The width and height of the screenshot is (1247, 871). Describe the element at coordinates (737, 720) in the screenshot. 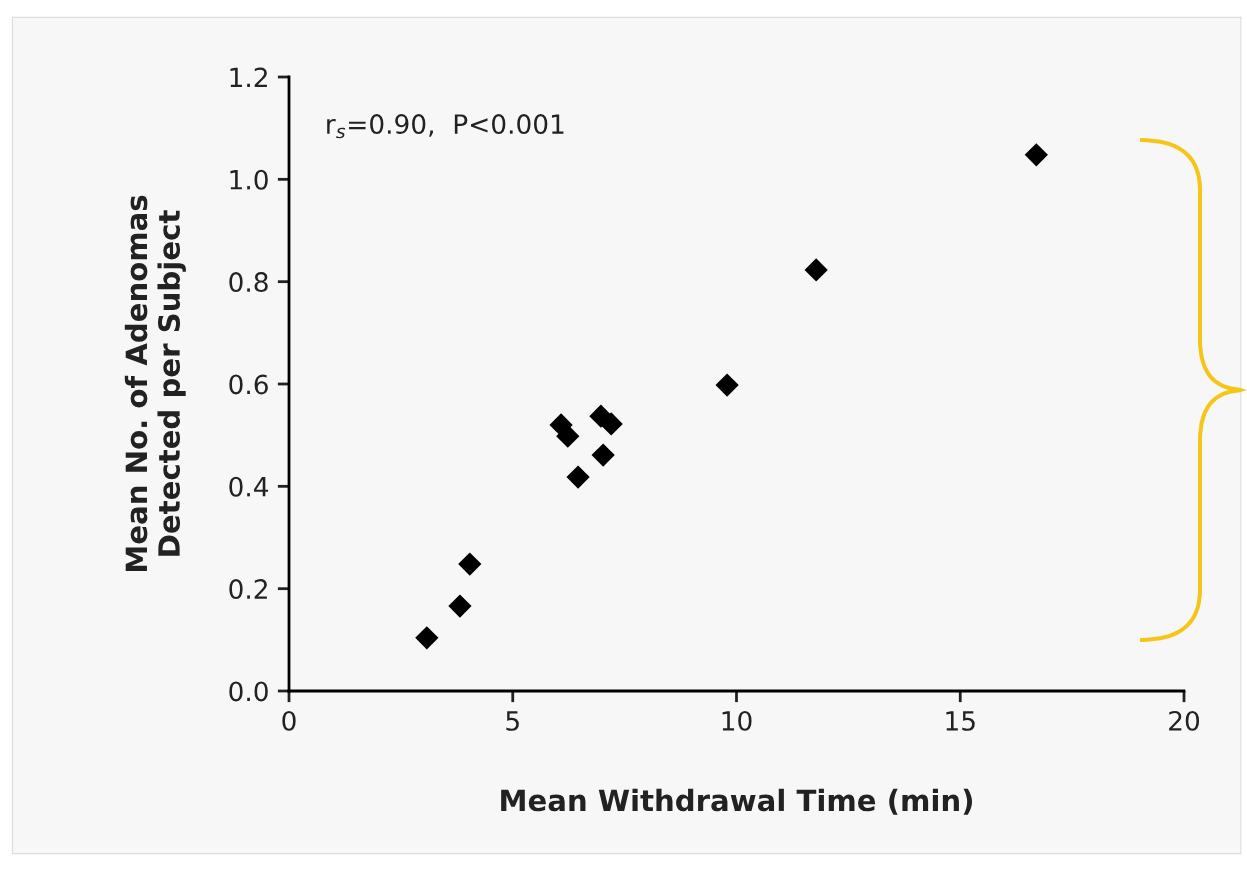

I see `x-tick-label: 10` at that location.